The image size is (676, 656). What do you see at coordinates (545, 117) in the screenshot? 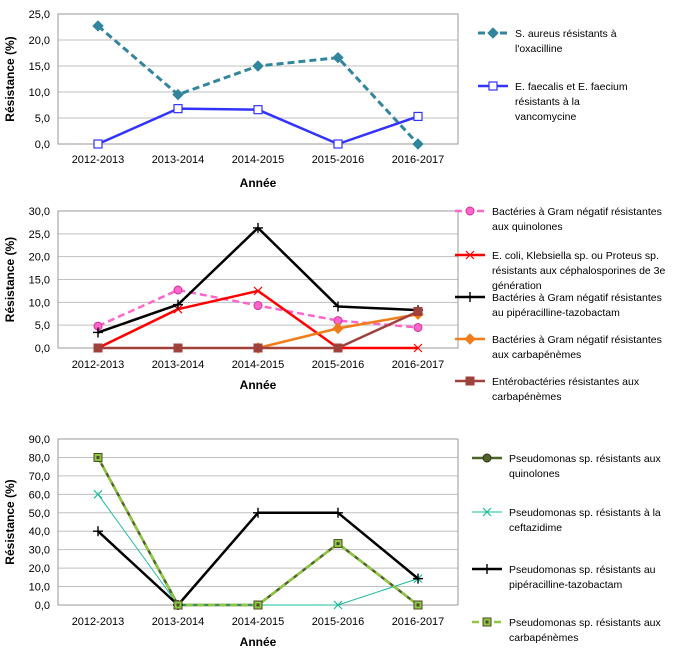
I see `legend-label: vancomycine` at bounding box center [545, 117].